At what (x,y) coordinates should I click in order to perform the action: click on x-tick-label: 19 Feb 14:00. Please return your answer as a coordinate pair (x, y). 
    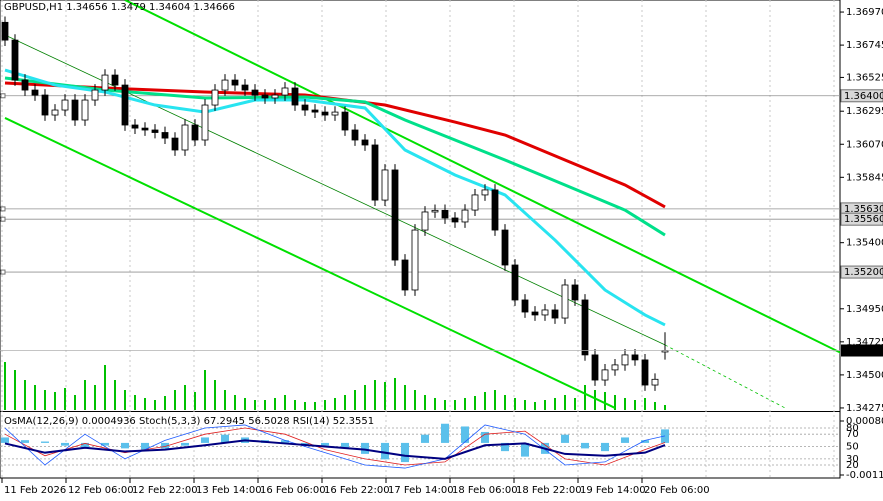
    Looking at the image, I should click on (613, 490).